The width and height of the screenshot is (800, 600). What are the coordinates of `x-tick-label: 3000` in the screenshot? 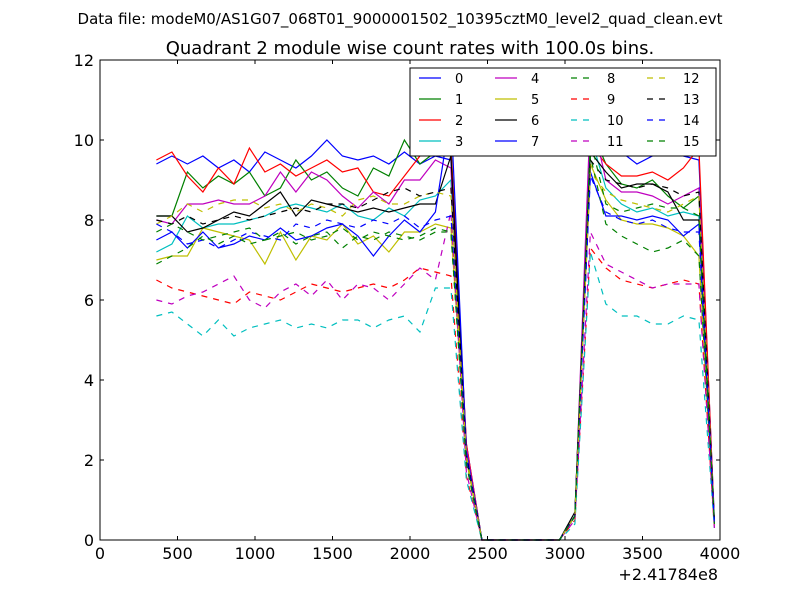 It's located at (565, 553).